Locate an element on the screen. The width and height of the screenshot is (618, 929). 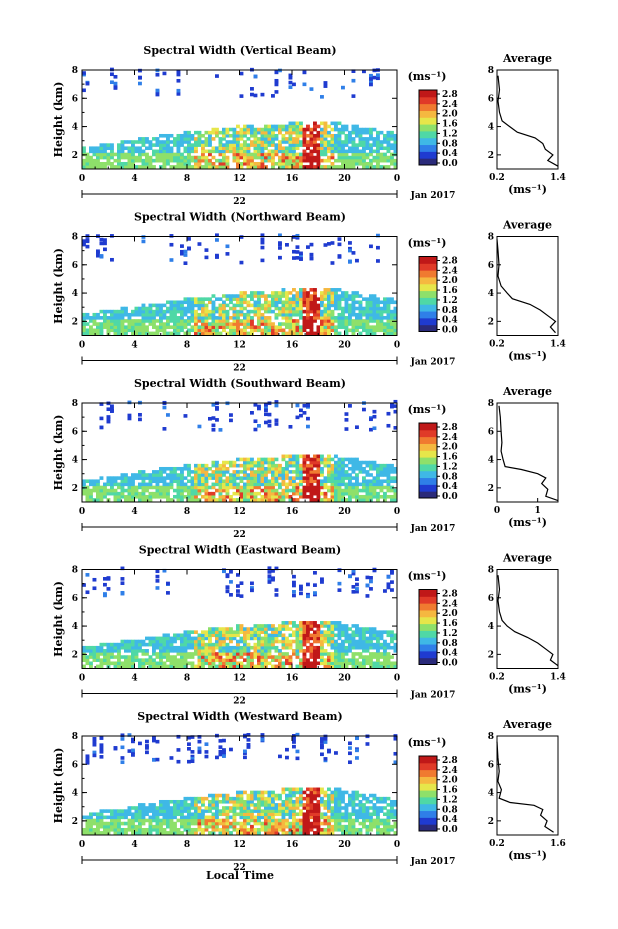
colorbar-title: (ms⁻¹) is located at coordinates (427, 76).